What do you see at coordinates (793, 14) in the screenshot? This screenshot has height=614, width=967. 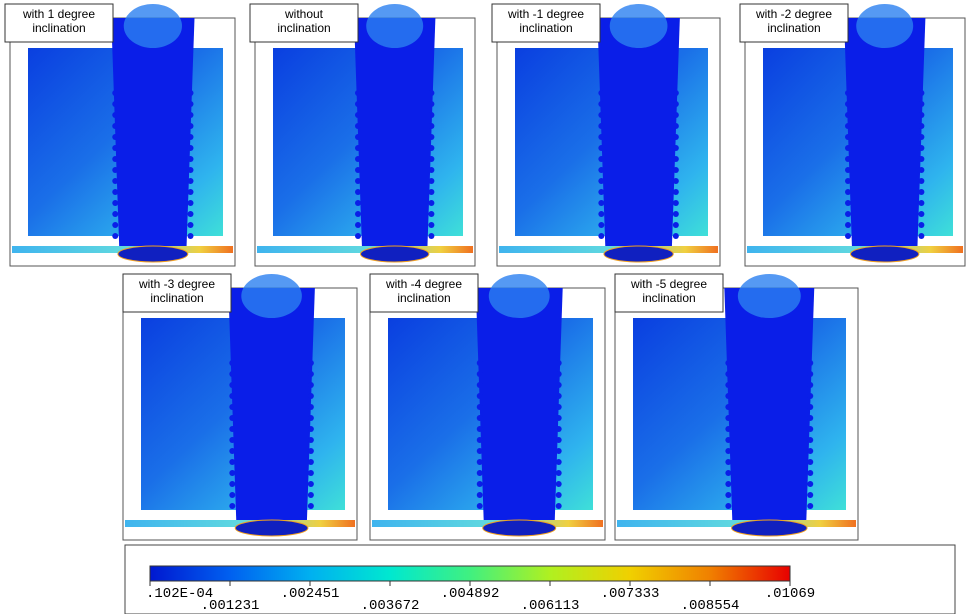 I see `panel-label: with -2 degree` at bounding box center [793, 14].